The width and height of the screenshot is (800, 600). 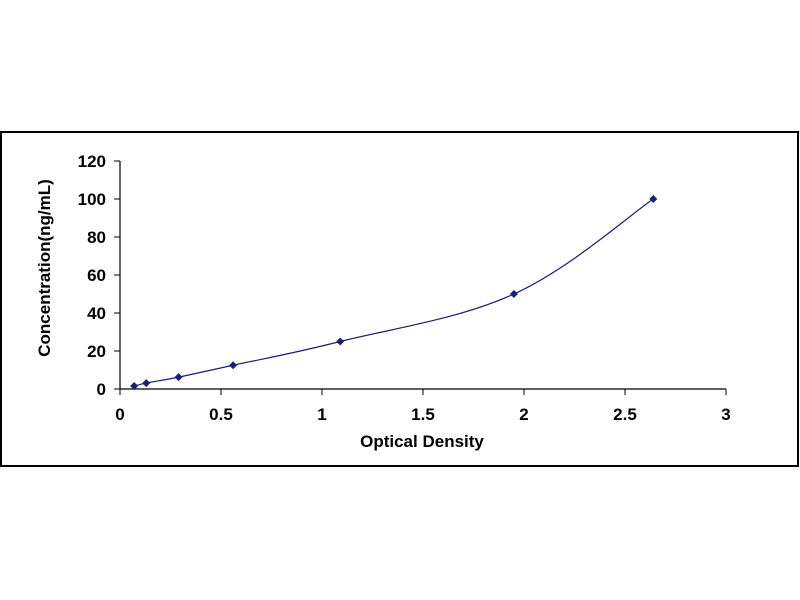 What do you see at coordinates (96, 351) in the screenshot?
I see `y-tick-label: 20` at bounding box center [96, 351].